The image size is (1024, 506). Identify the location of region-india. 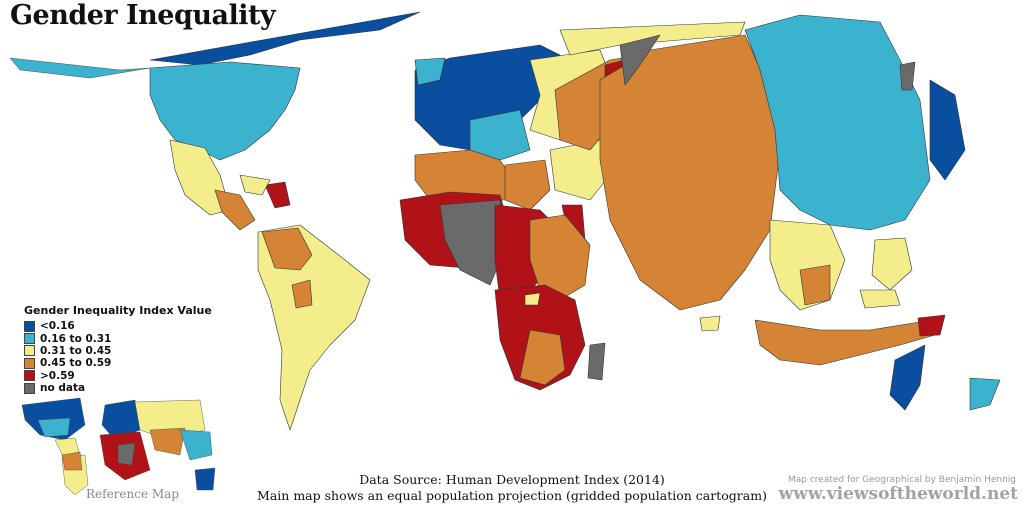
(690, 172).